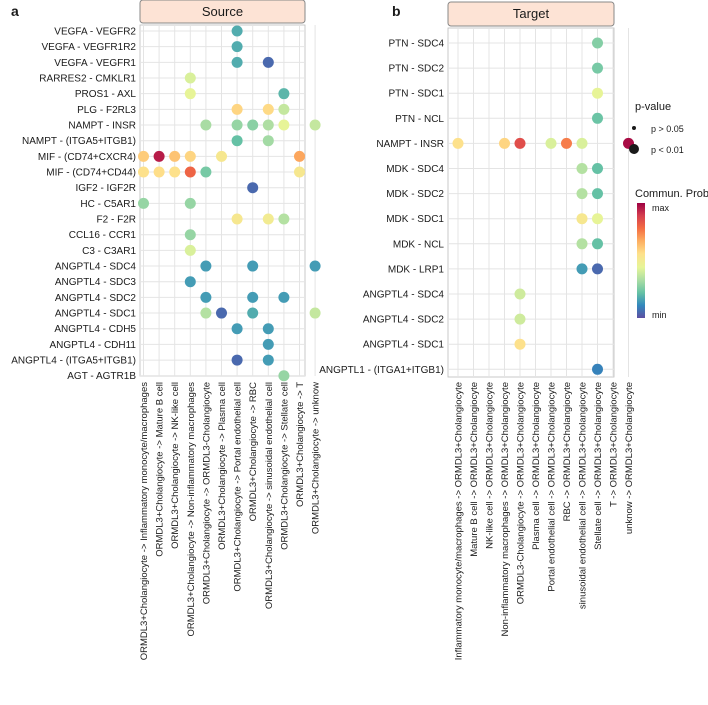  What do you see at coordinates (103, 235) in the screenshot?
I see `y-tick-label: CCL16 - CCR1` at bounding box center [103, 235].